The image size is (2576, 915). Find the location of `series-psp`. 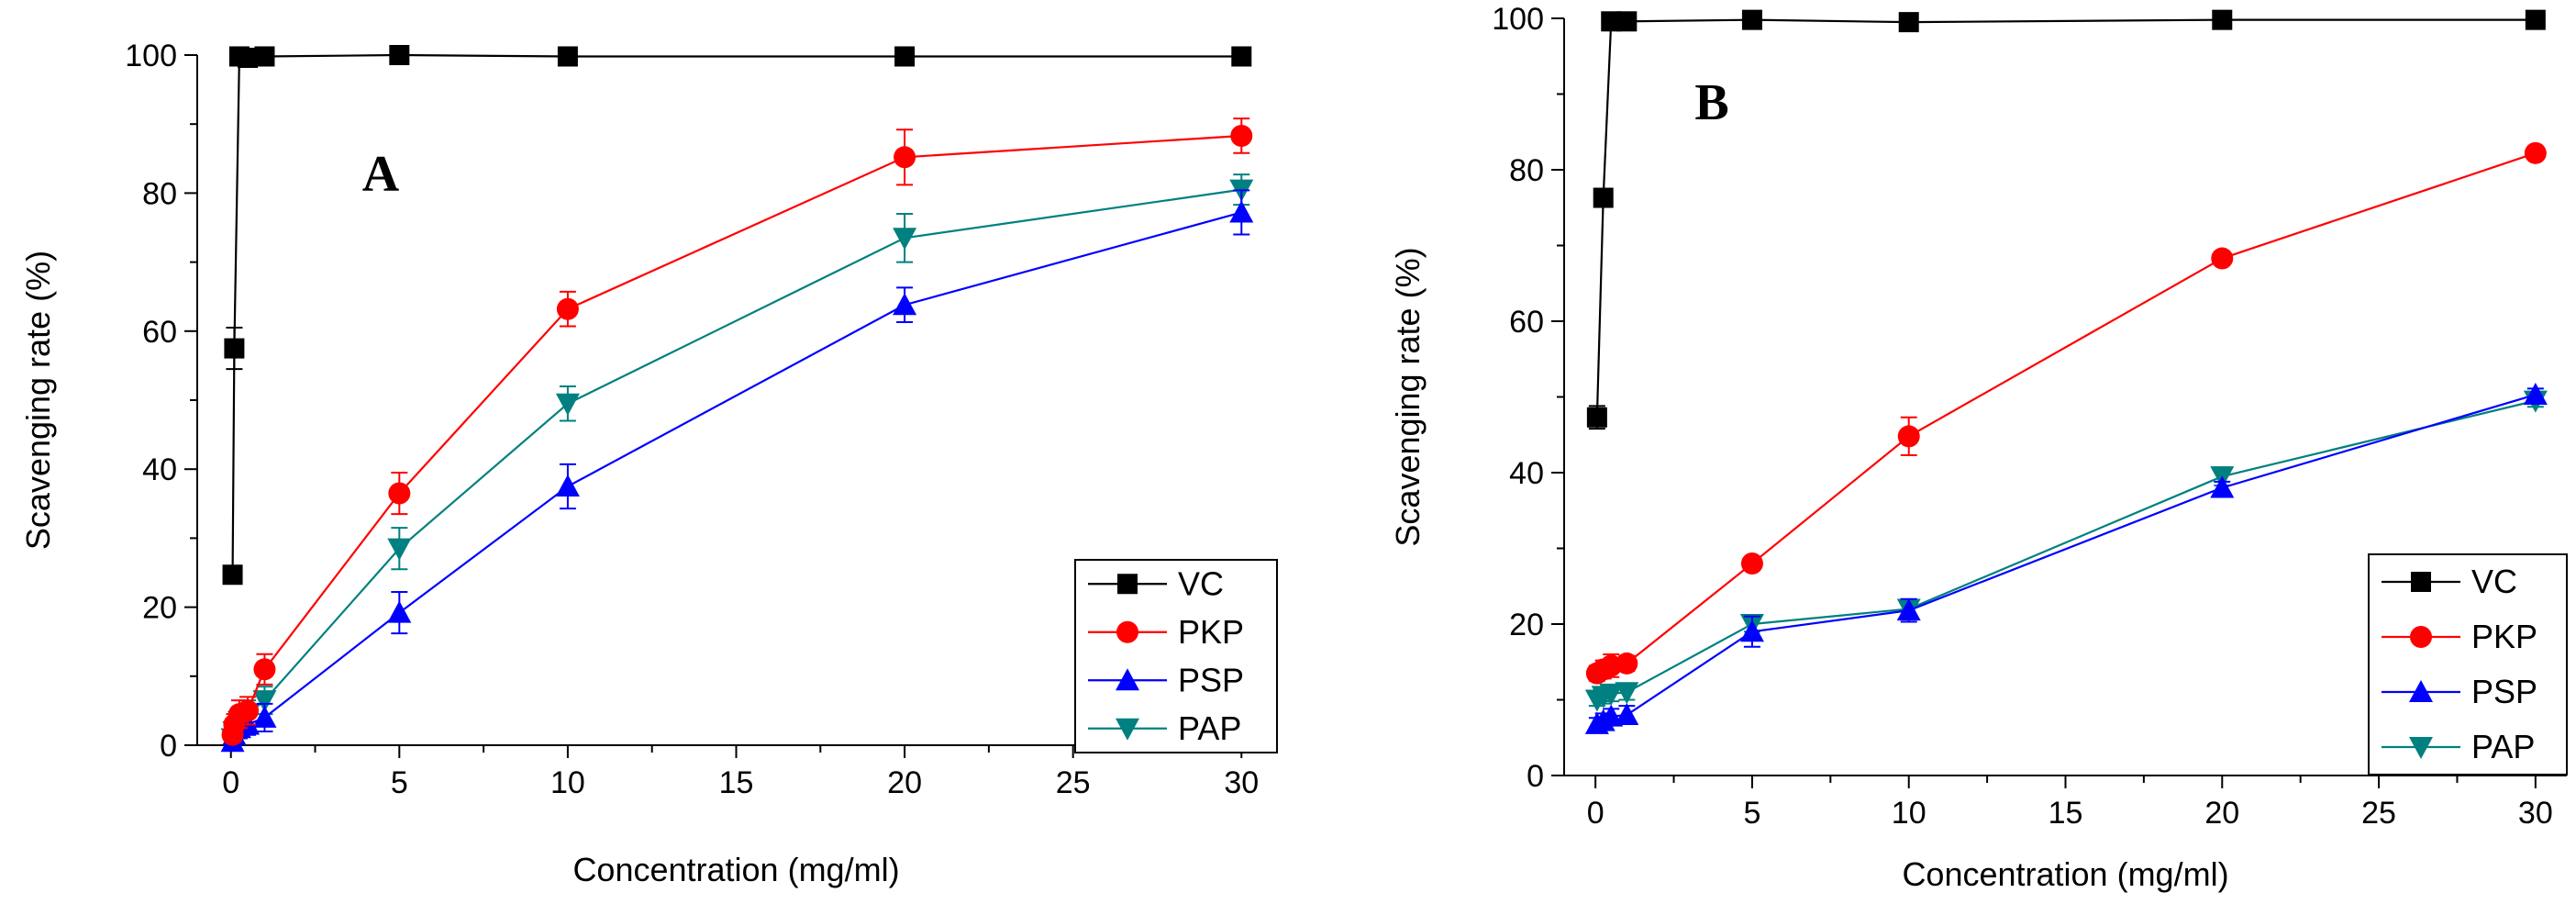

series-psp is located at coordinates (2066, 558).